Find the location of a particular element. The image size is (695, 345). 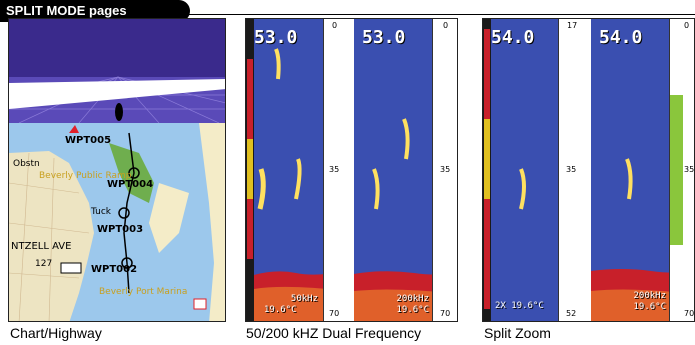

caption-split-zoom: Split Zoom is located at coordinates (517, 333).